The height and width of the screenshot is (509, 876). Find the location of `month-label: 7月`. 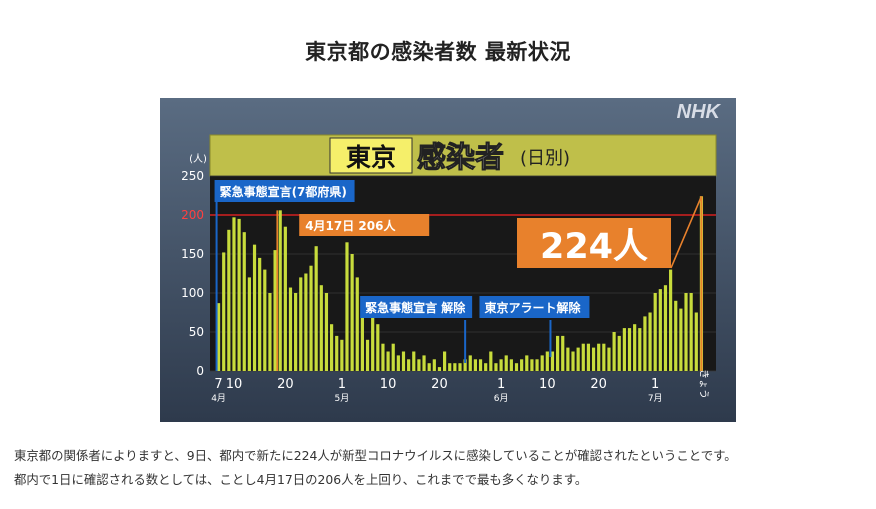

month-label: 7月 is located at coordinates (655, 398).